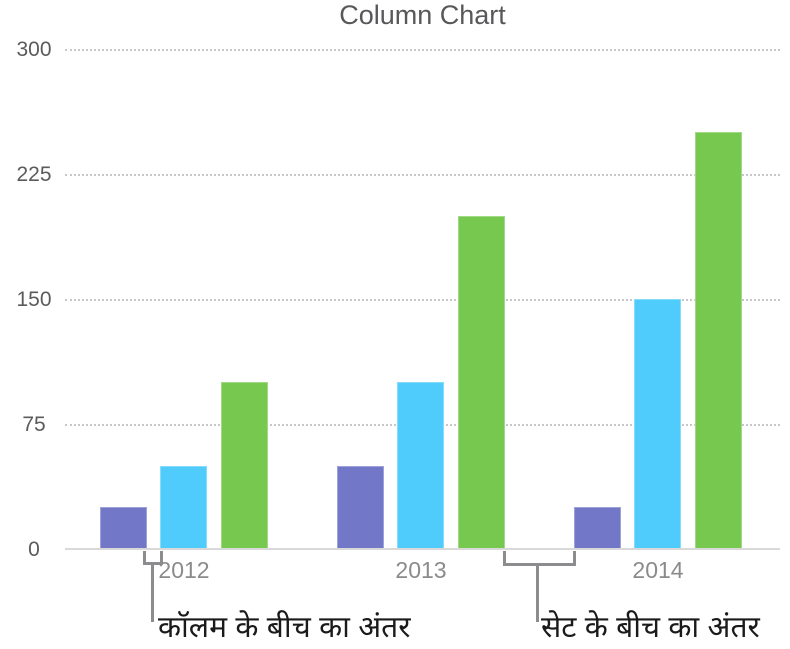 This screenshot has height=649, width=790. Describe the element at coordinates (481, 382) in the screenshot. I see `bar-green-series-2013` at that location.